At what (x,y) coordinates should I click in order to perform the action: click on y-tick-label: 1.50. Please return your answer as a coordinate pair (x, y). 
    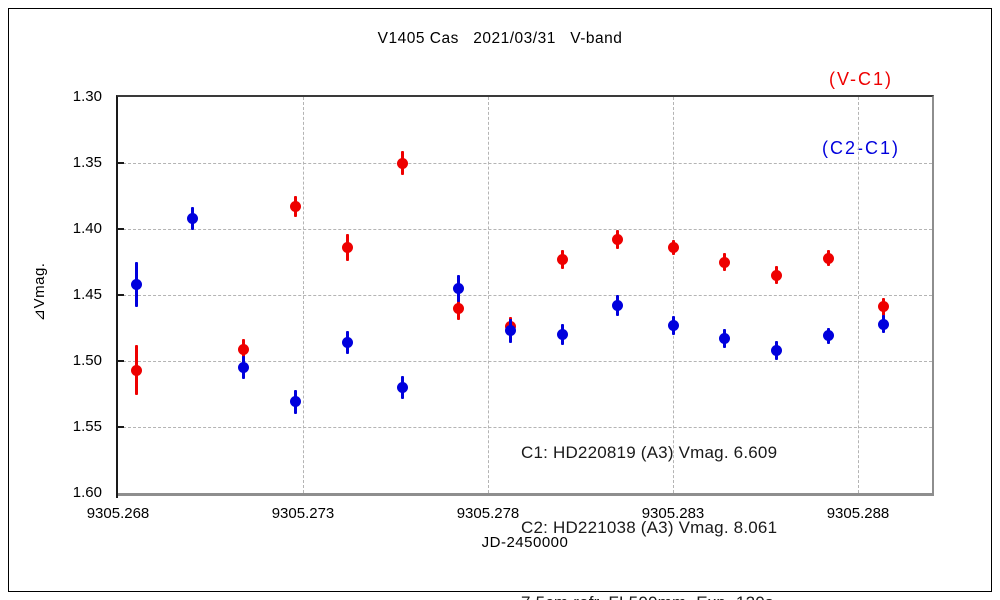
    Looking at the image, I should click on (87, 360).